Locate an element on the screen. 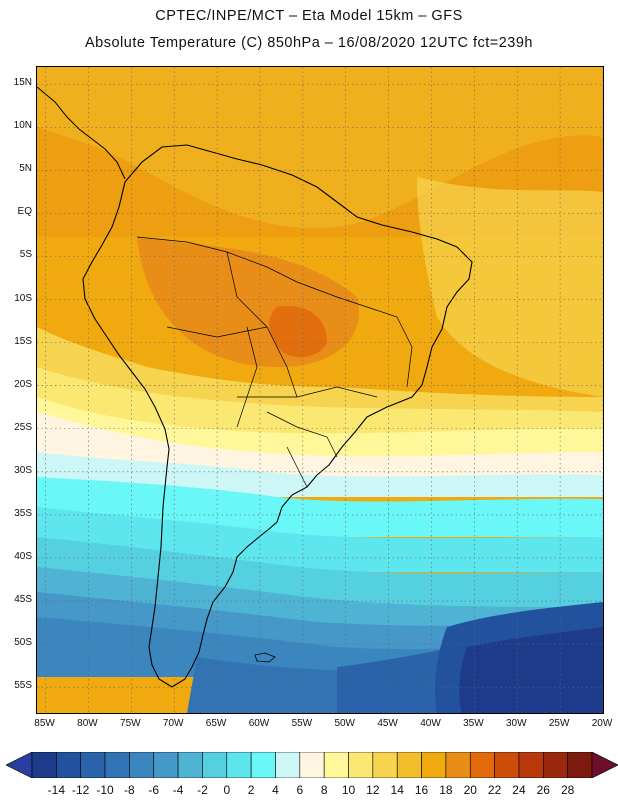 The height and width of the screenshot is (800, 618). colorbar-label: -8 is located at coordinates (129, 790).